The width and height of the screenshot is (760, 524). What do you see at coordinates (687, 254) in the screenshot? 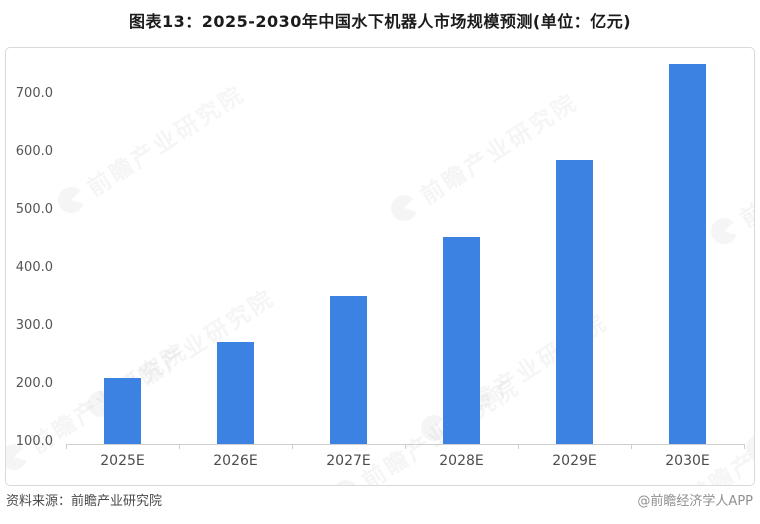
I see `bar-2030E` at bounding box center [687, 254].